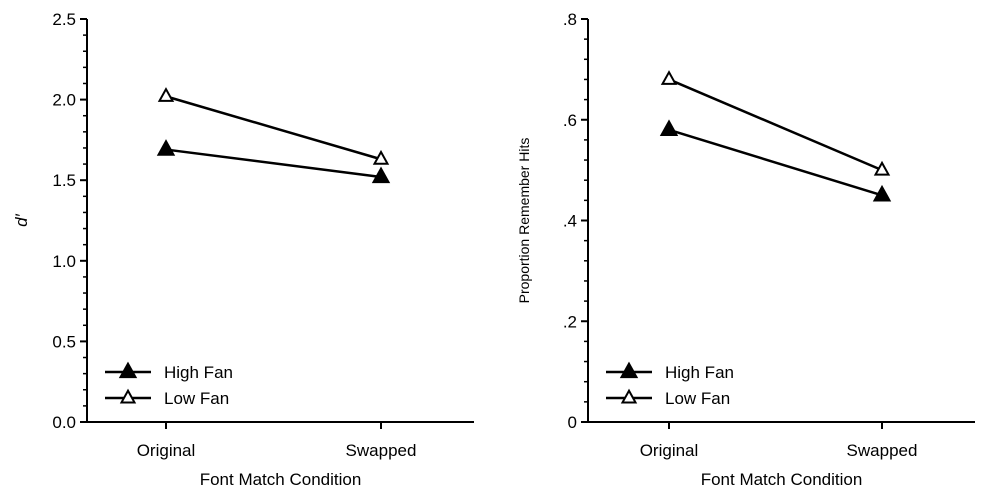 Image resolution: width=989 pixels, height=492 pixels. I want to click on y-tick-label: 2.5, so click(64, 19).